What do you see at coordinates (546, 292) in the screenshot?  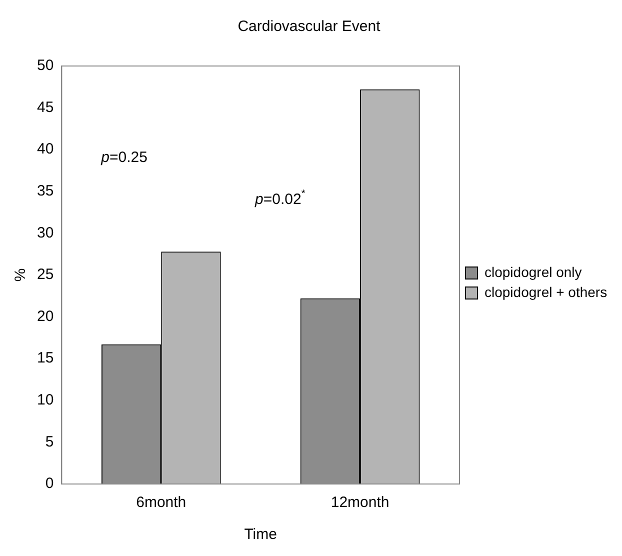 I see `legend-label: clopidogrel + others` at bounding box center [546, 292].